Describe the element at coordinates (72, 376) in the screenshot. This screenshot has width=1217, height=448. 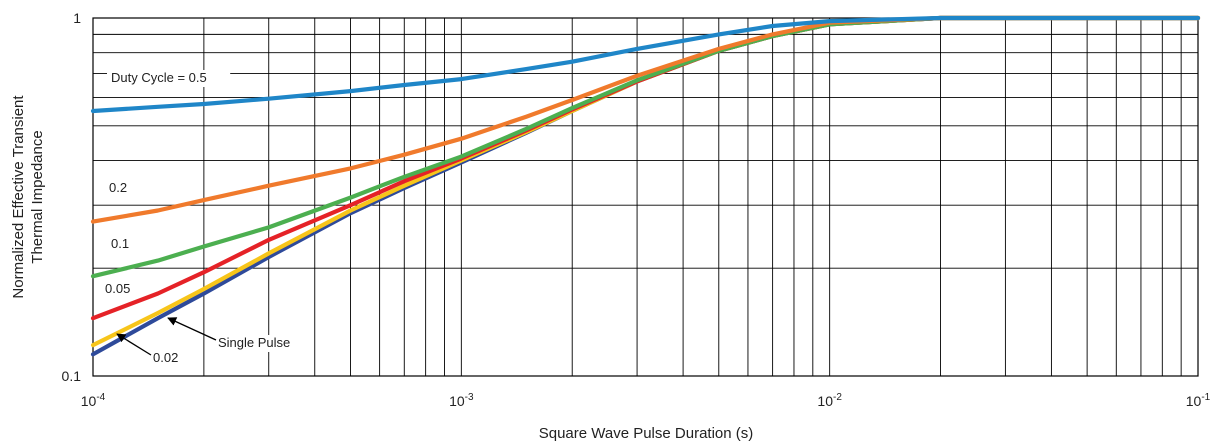
I see `y-tick-label: 0.1` at that location.